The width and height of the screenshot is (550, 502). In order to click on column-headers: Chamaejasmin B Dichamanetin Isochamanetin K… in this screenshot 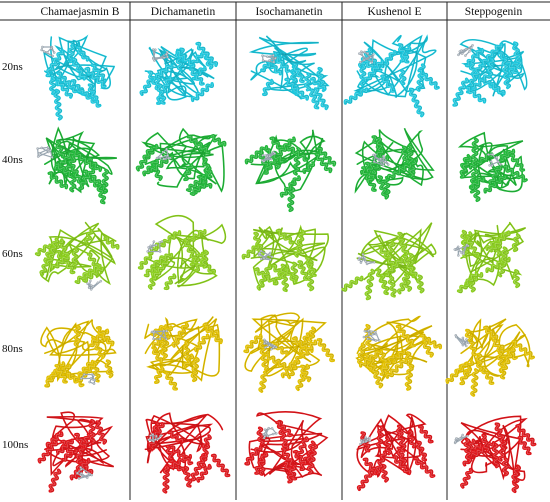, I will do `click(282, 12)`.